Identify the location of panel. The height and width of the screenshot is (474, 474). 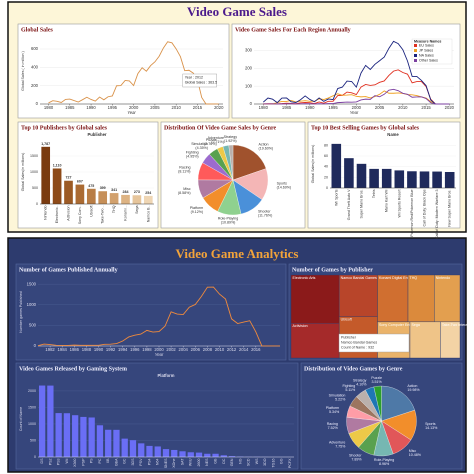
(151, 312).